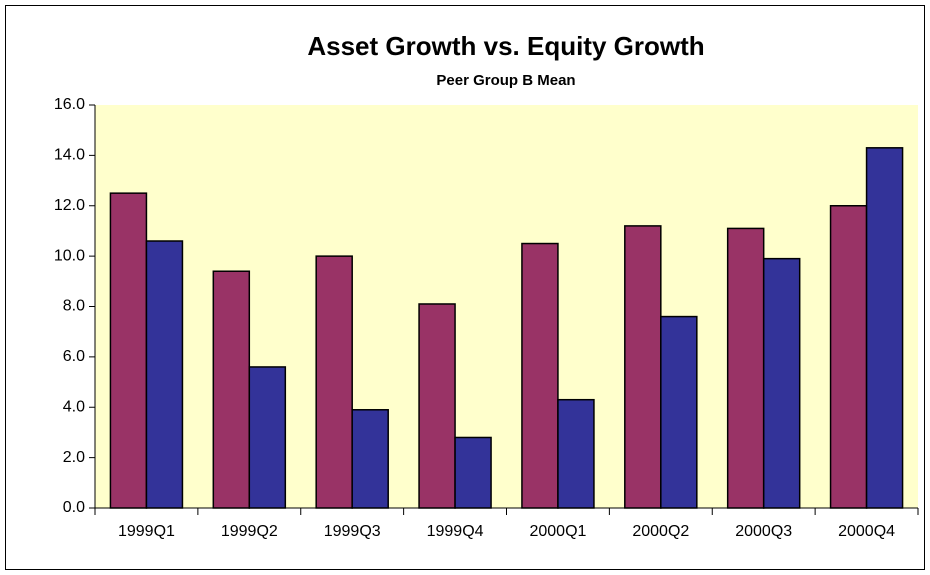  What do you see at coordinates (74, 457) in the screenshot?
I see `y-tick-label: 2.0` at bounding box center [74, 457].